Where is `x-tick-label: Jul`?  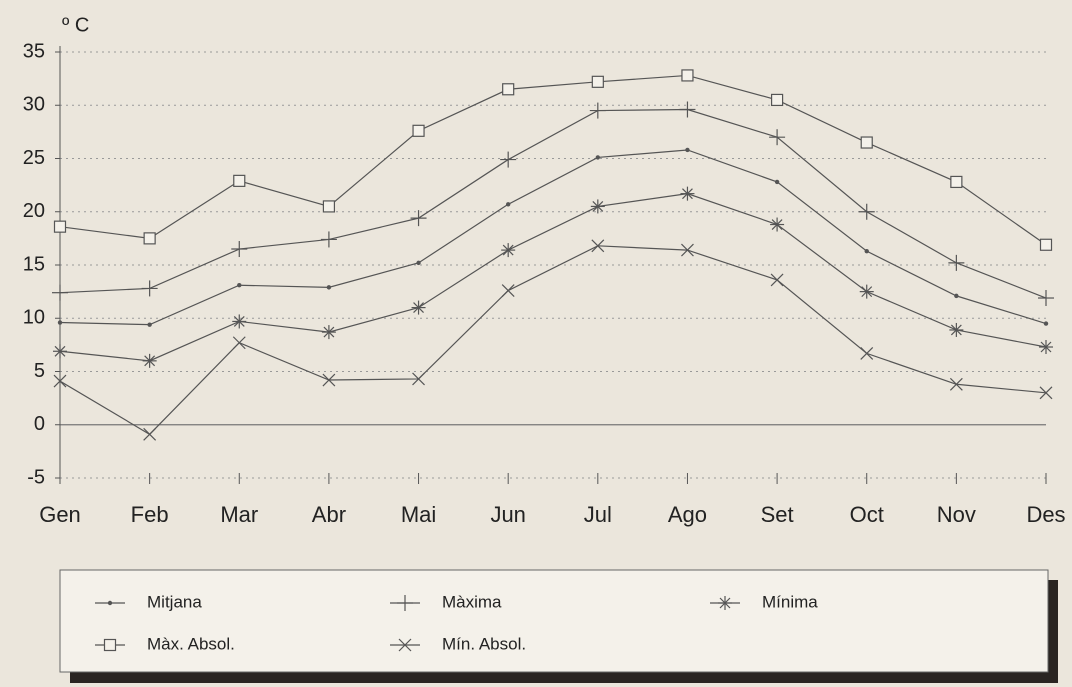 x-tick-label: Jul is located at coordinates (598, 514).